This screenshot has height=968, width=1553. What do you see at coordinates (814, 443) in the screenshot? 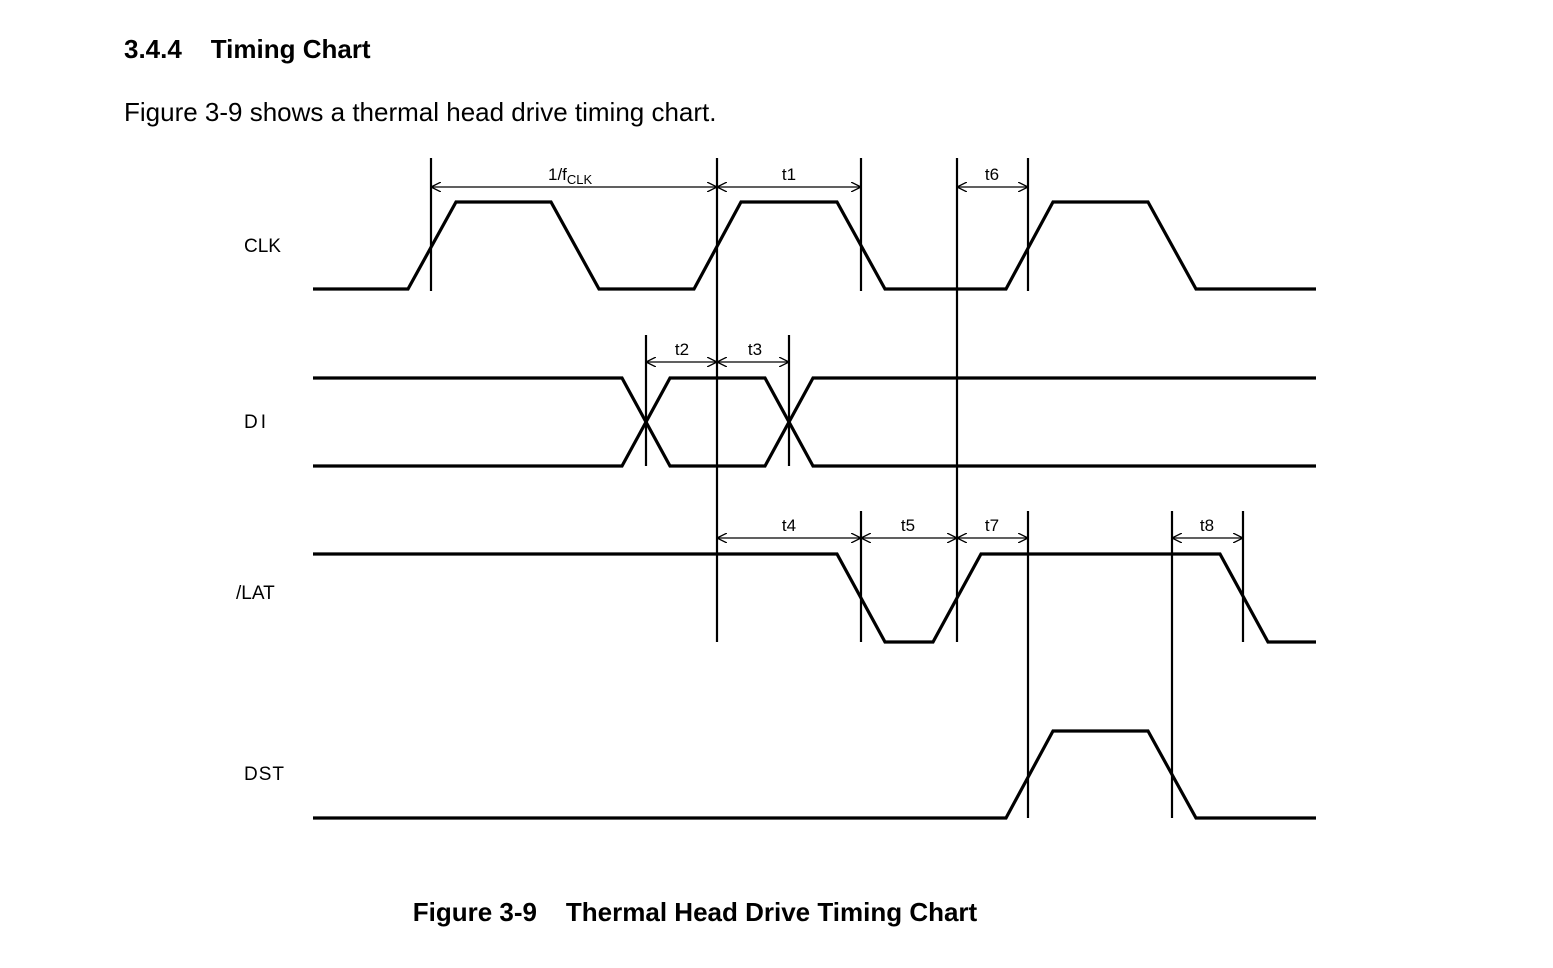
I see `di-waveform-low` at bounding box center [814, 443].